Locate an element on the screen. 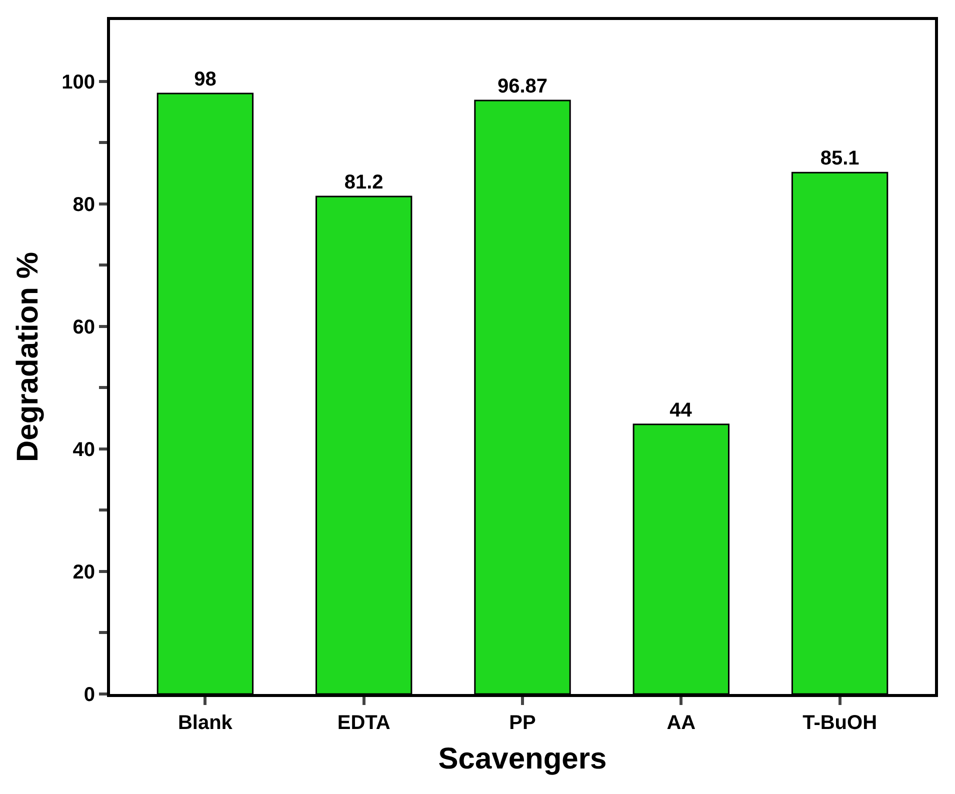 This screenshot has height=794, width=955. x-tick-label: PP is located at coordinates (522, 723).